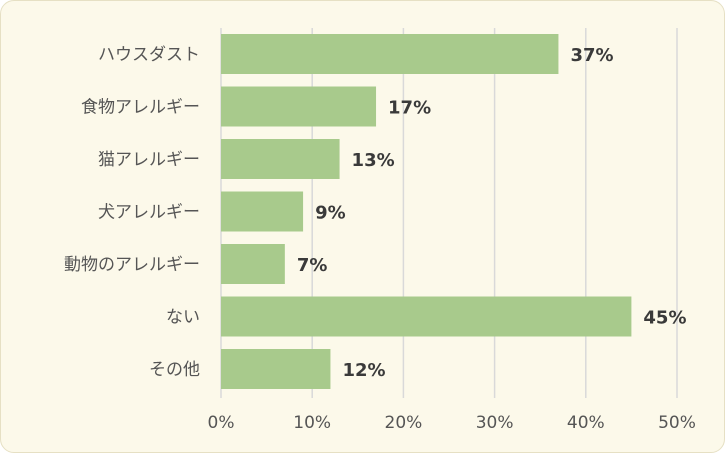 The image size is (725, 453). I want to click on category-label: その他, so click(174, 370).